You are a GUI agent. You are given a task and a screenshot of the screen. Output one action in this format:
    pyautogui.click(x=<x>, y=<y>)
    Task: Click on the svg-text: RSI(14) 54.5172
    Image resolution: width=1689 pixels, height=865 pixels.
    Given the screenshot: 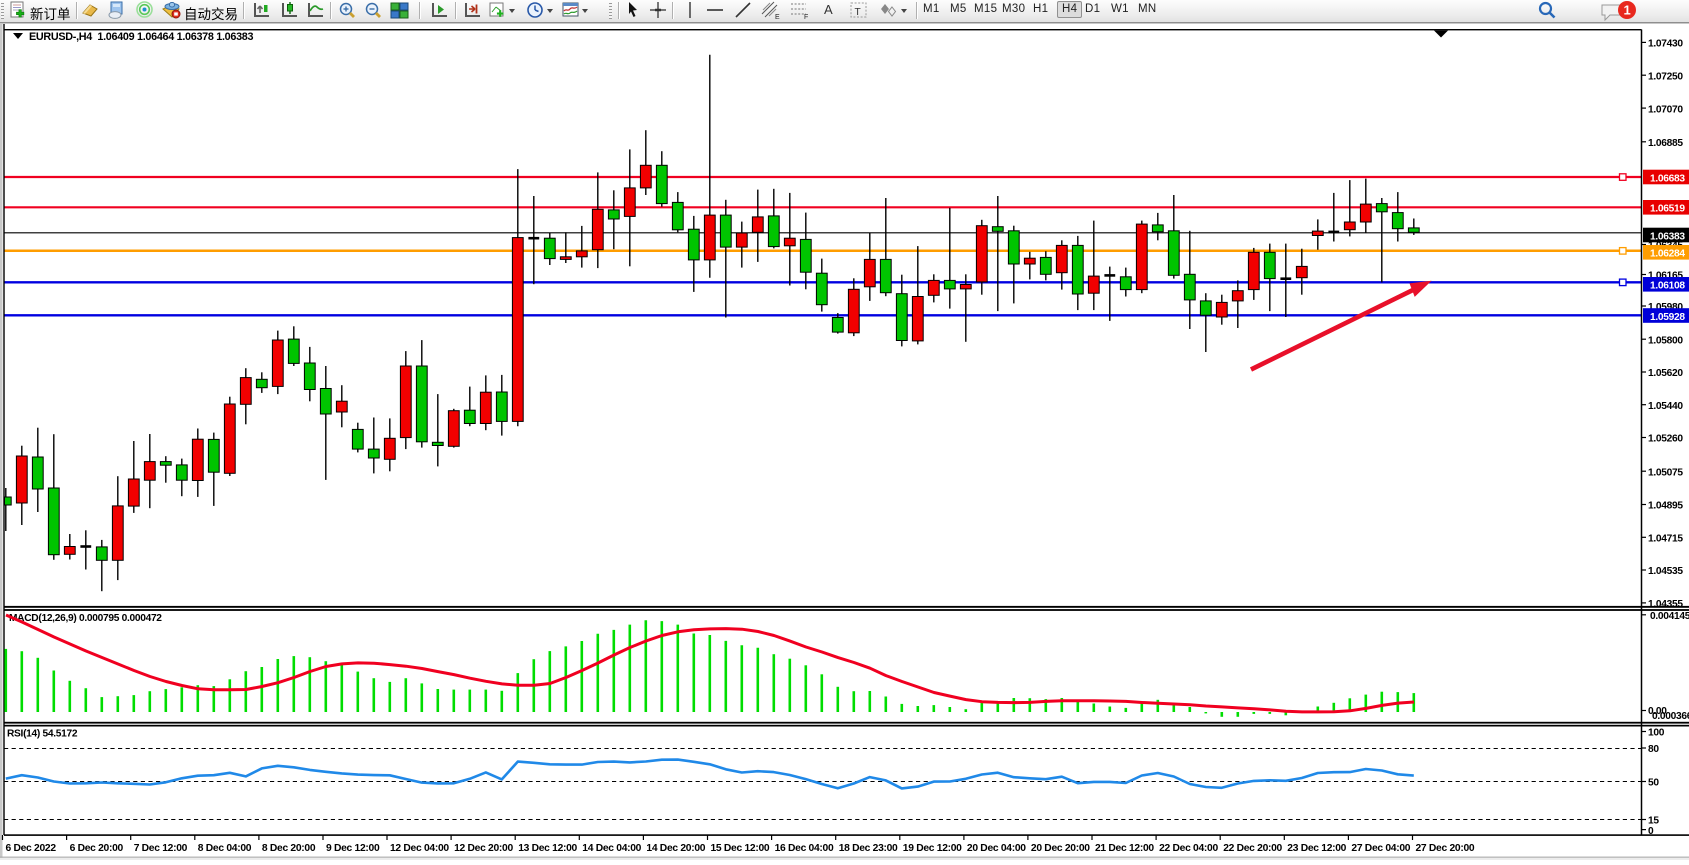 What is the action you would take?
    pyautogui.click(x=42, y=734)
    